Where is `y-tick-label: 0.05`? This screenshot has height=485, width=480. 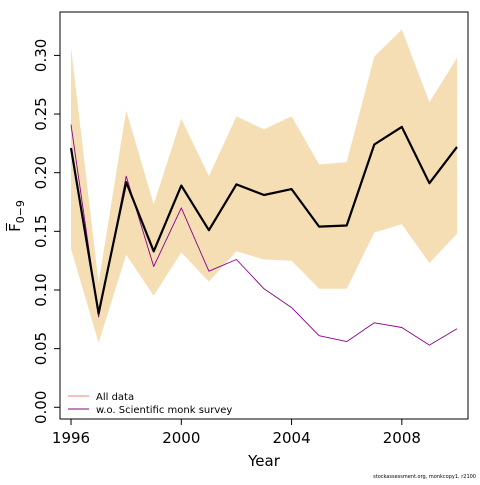 y-tick-label: 0.05 is located at coordinates (41, 348).